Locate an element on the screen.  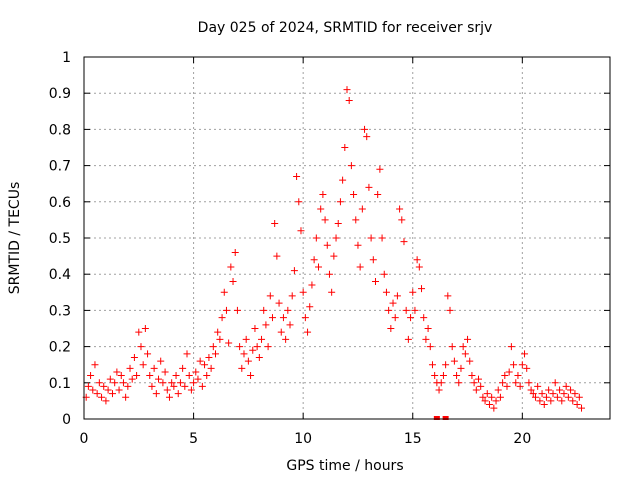
y-tick-label: 0.5 is located at coordinates (60, 239).